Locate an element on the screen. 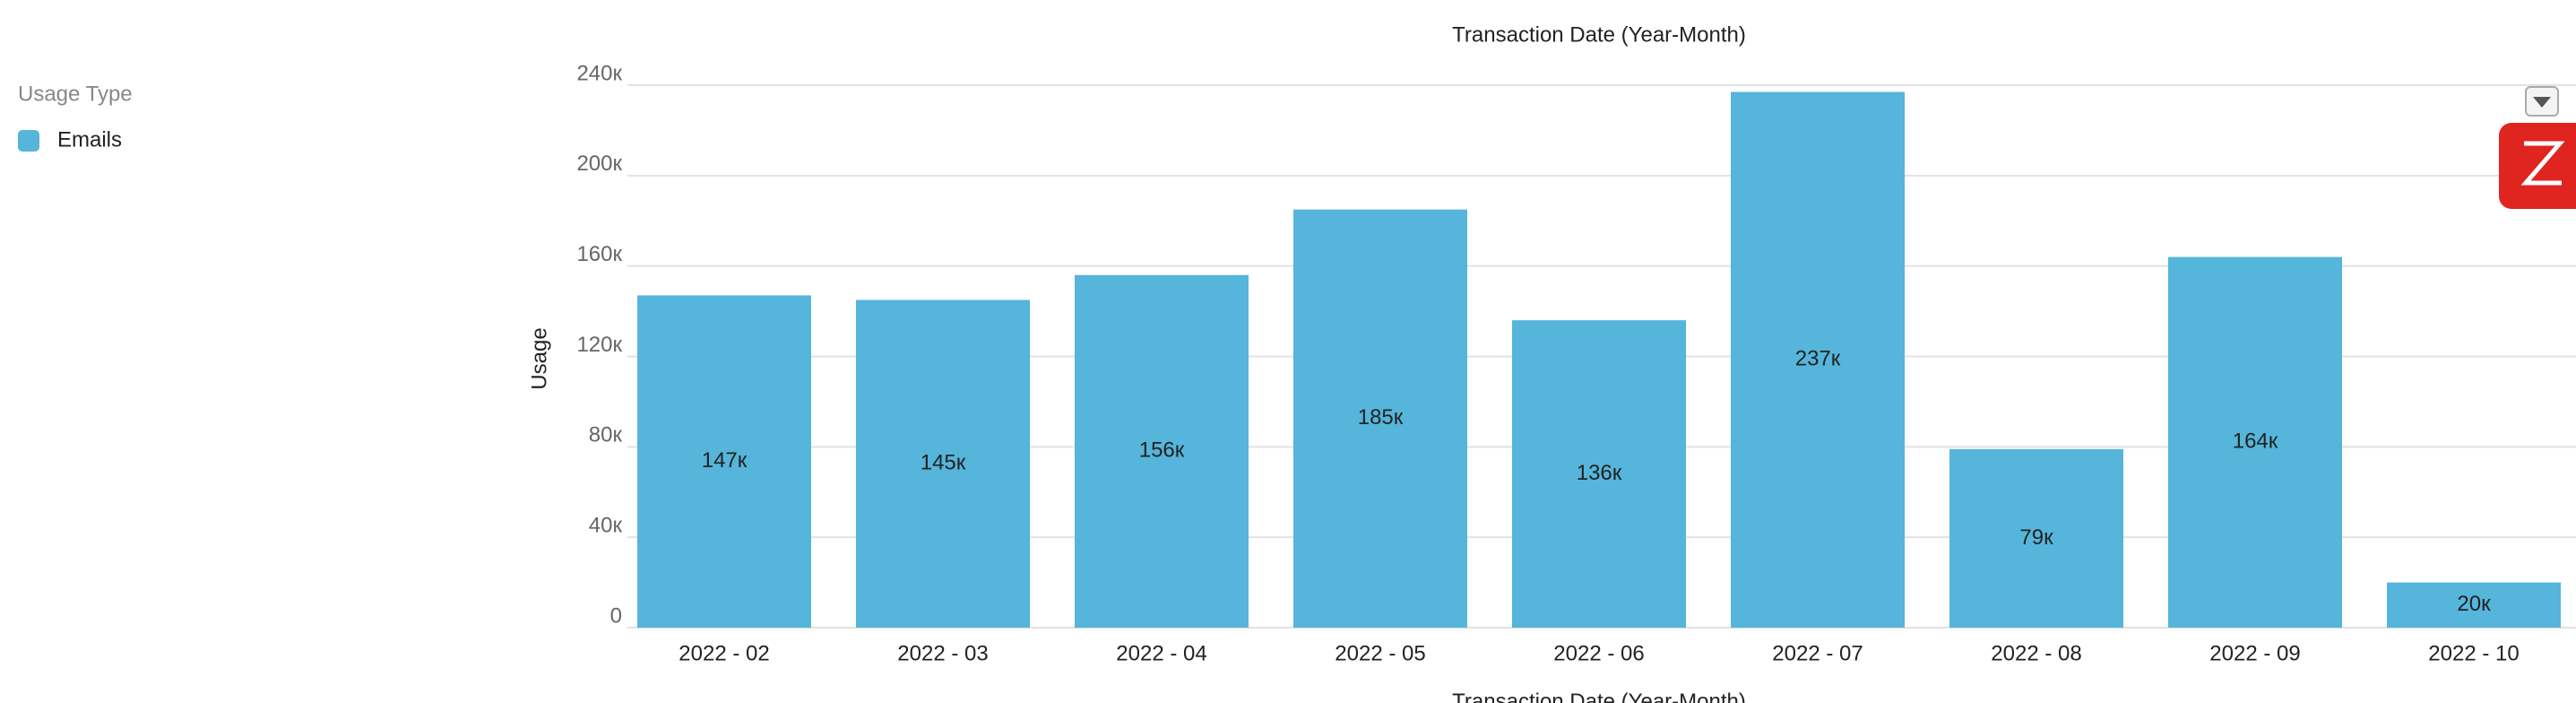 Image resolution: width=2576 pixels, height=703 pixels. x-tick-label: 2022 - 09 is located at coordinates (2254, 653).